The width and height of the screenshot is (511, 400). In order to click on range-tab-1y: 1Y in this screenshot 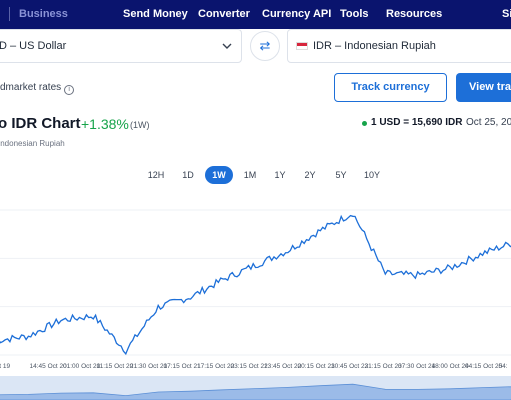, I will do `click(280, 175)`.